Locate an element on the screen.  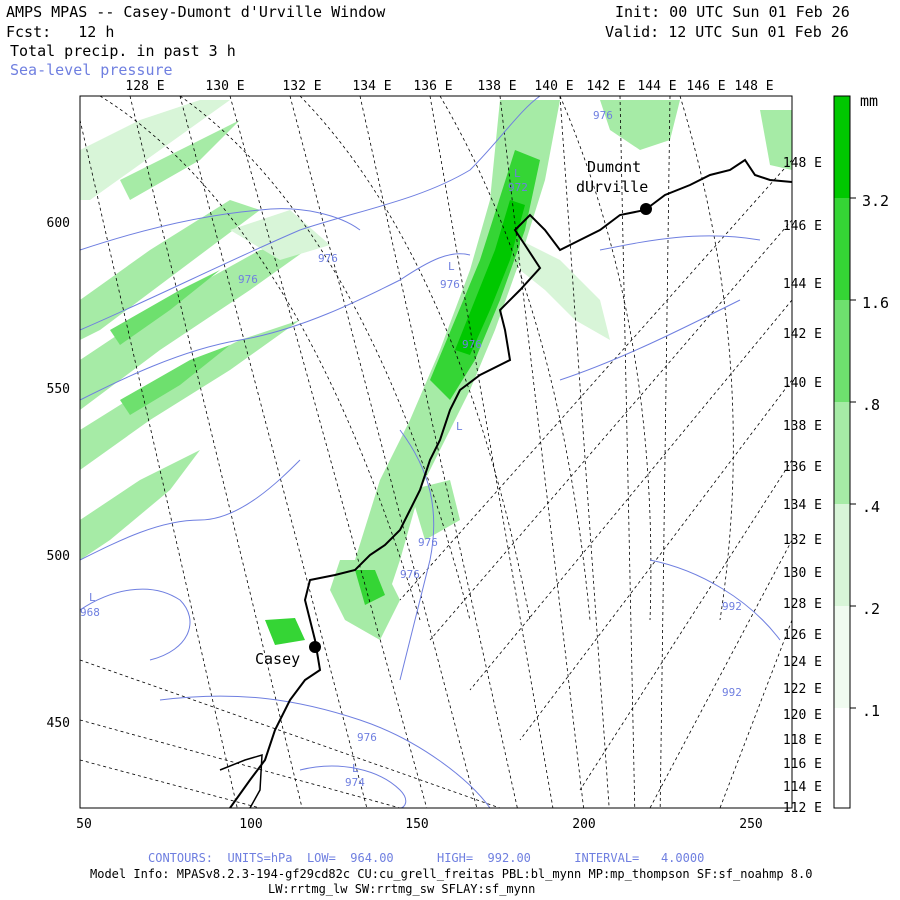
dumont-station-label: dUrville is located at coordinates (612, 187).